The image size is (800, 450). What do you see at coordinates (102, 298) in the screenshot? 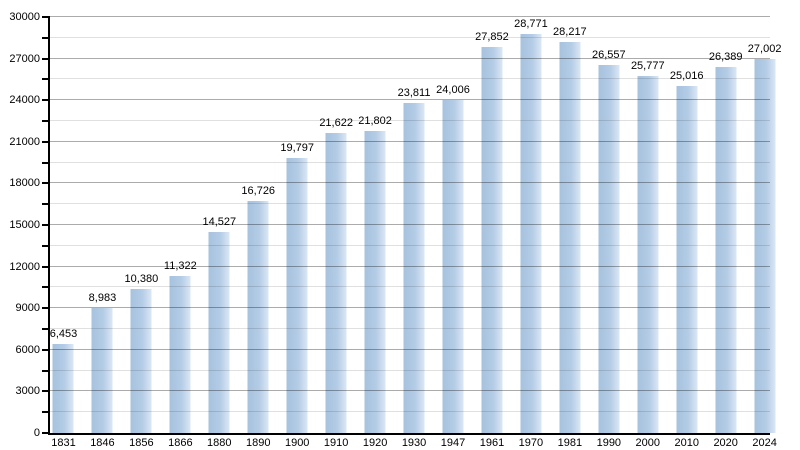
I see `bar-value-label: 8,983` at bounding box center [102, 298].